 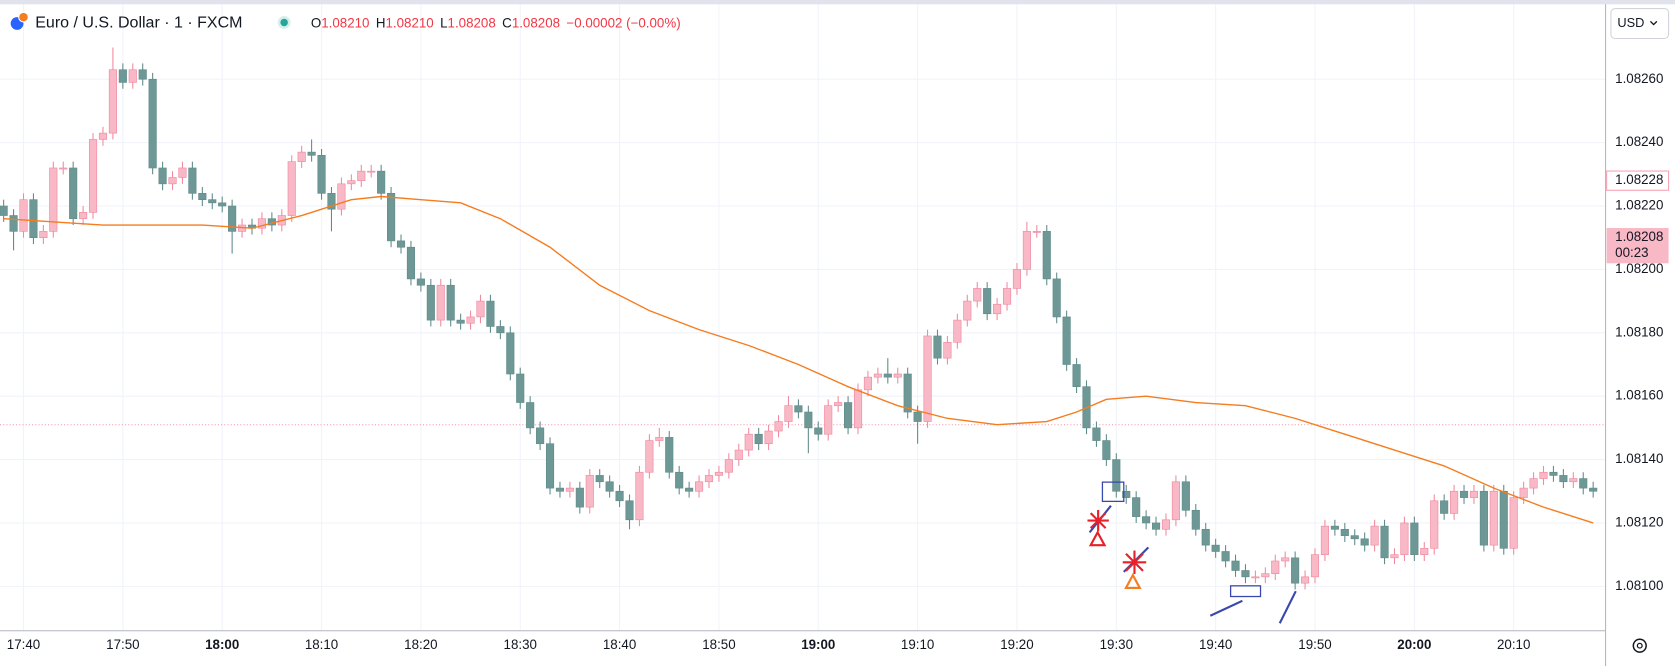 What do you see at coordinates (23, 17) in the screenshot?
I see `symbol-icon` at bounding box center [23, 17].